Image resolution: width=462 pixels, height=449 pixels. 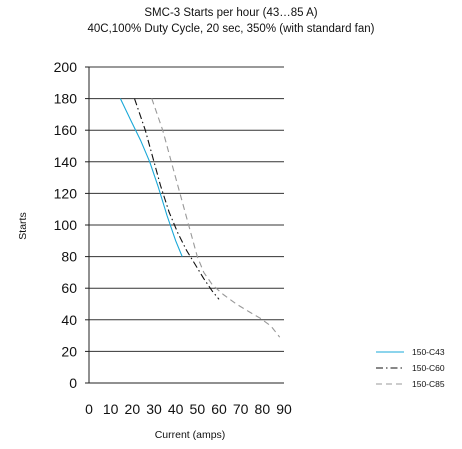 I want to click on y-tick-label-100: 100, so click(x=66, y=225).